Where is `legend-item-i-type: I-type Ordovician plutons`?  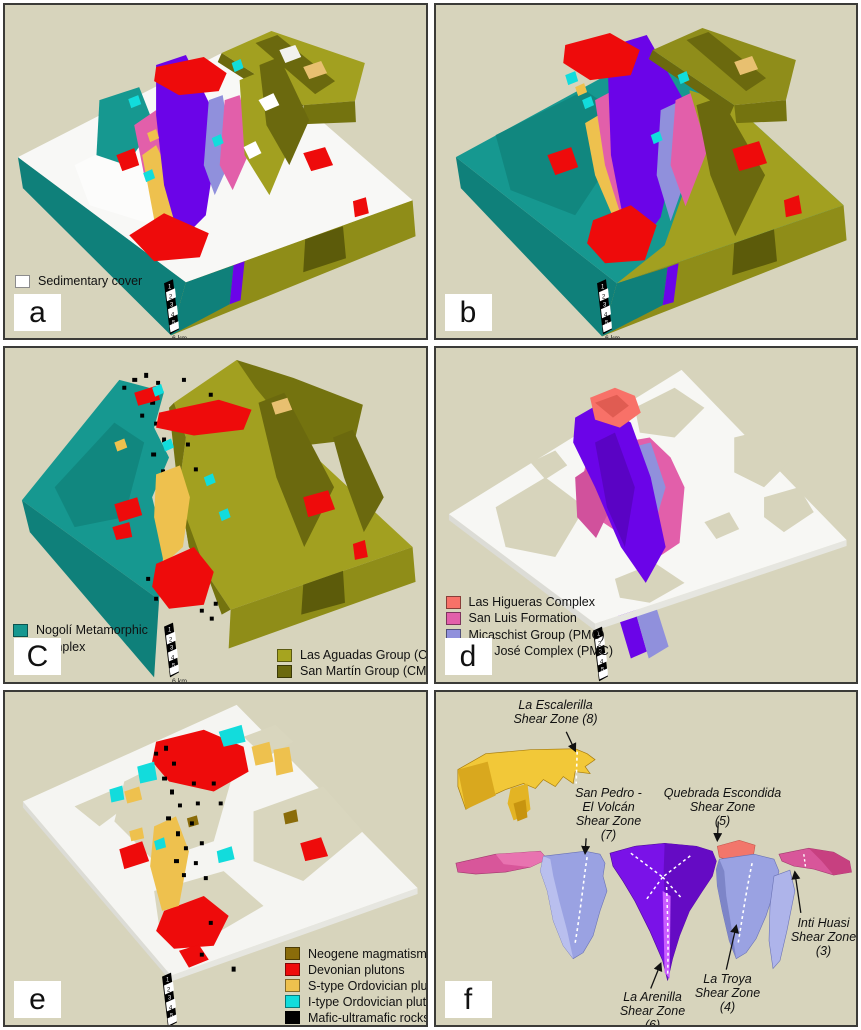 legend-item-i-type: I-type Ordovician plutons is located at coordinates (356, 1002).